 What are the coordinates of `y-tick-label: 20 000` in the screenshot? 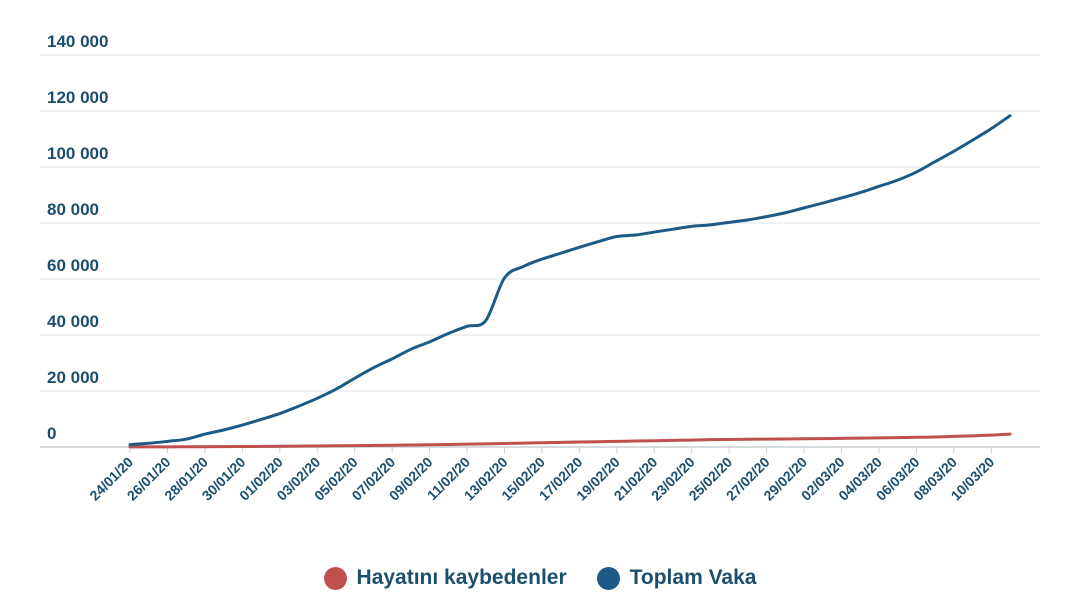 It's located at (73, 377).